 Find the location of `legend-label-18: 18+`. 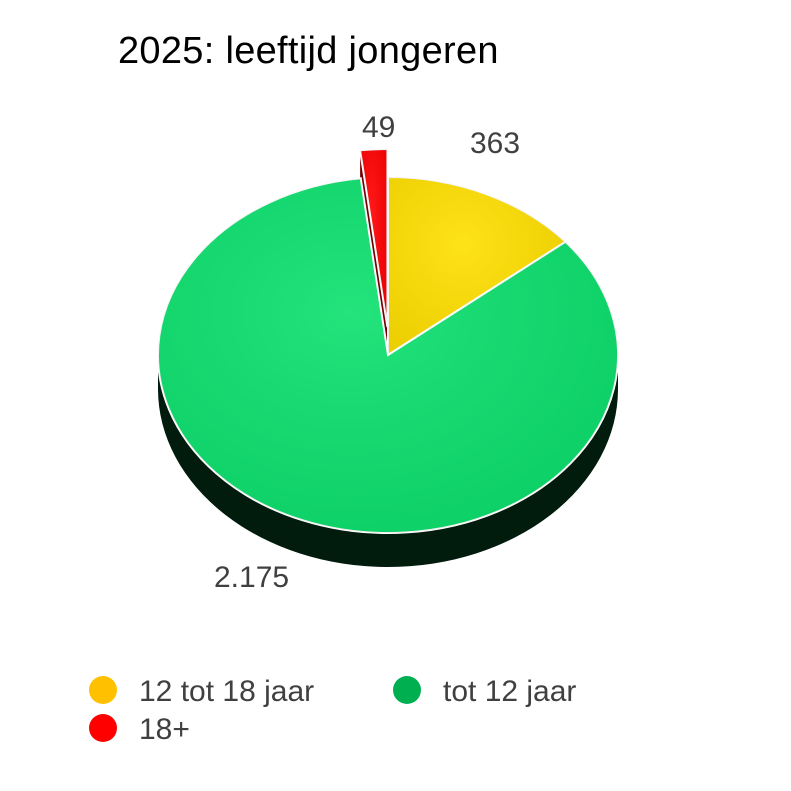

legend-label-18: 18+ is located at coordinates (164, 729).